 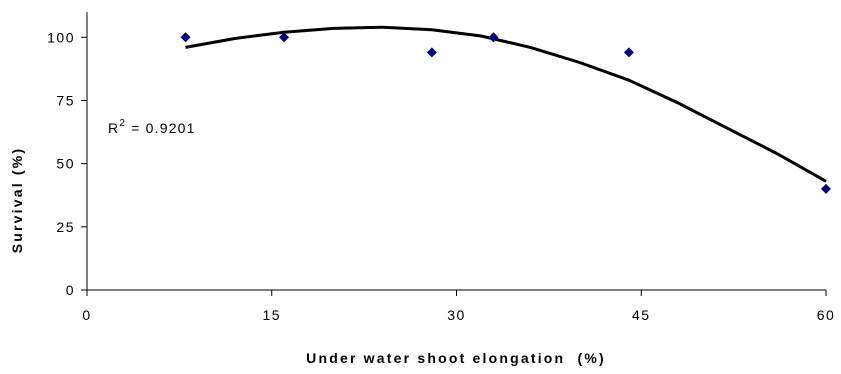 I want to click on x-tick-label: 45, so click(x=641, y=315).